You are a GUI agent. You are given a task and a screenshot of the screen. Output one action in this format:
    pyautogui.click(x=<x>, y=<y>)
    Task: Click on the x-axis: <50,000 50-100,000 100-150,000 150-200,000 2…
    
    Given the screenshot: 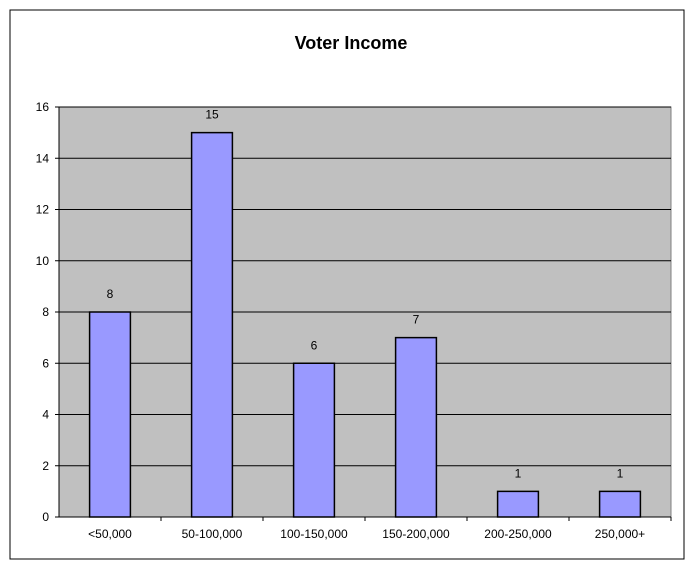 What is the action you would take?
    pyautogui.click(x=365, y=528)
    